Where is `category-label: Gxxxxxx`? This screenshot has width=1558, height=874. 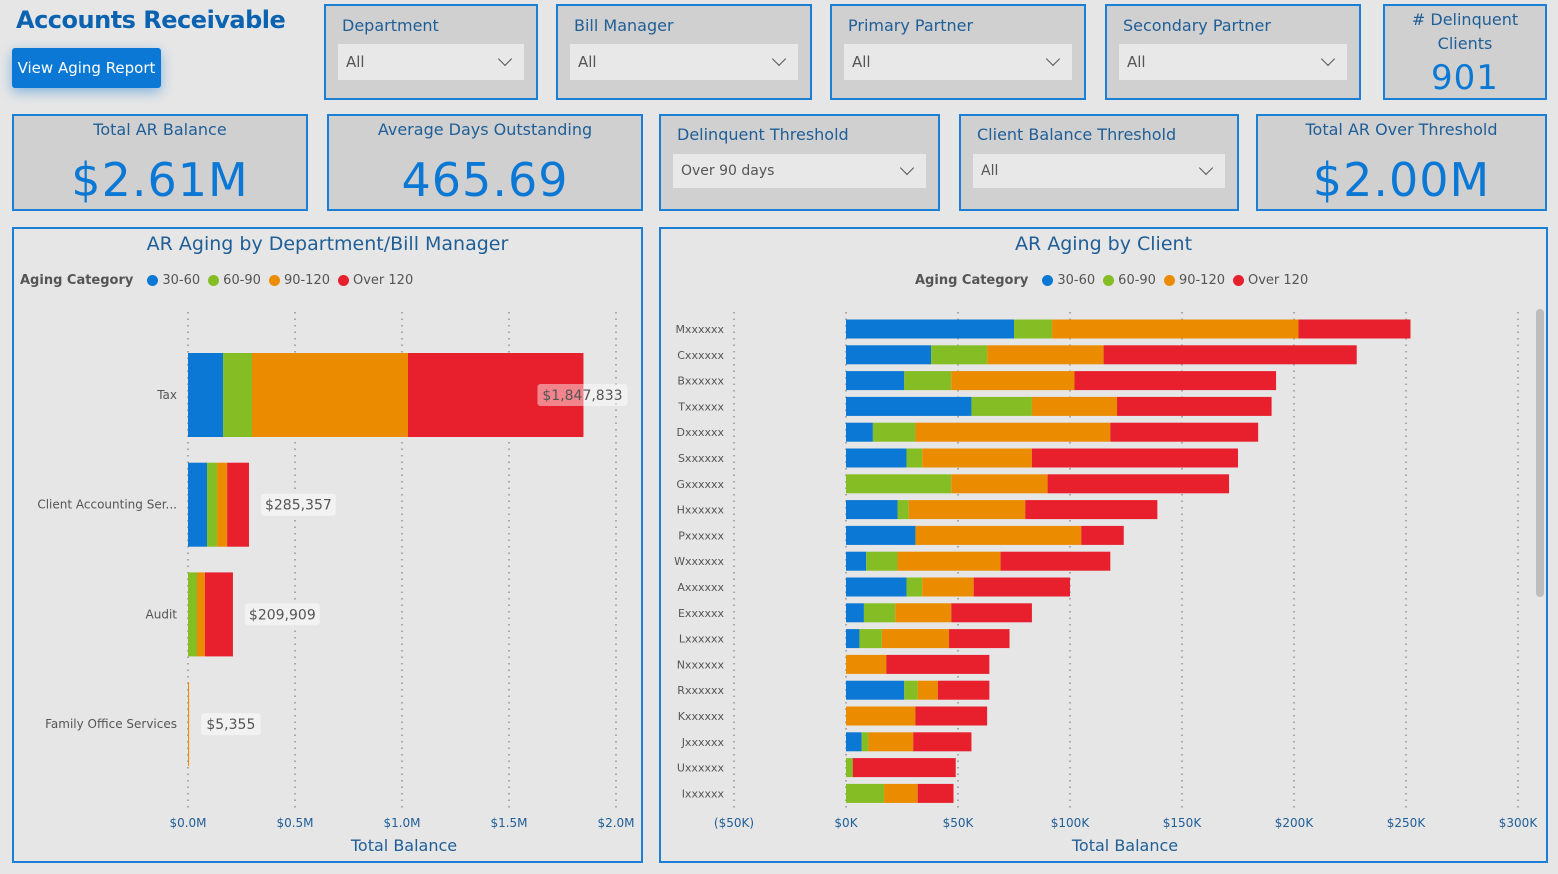 category-label: Gxxxxxx is located at coordinates (700, 484).